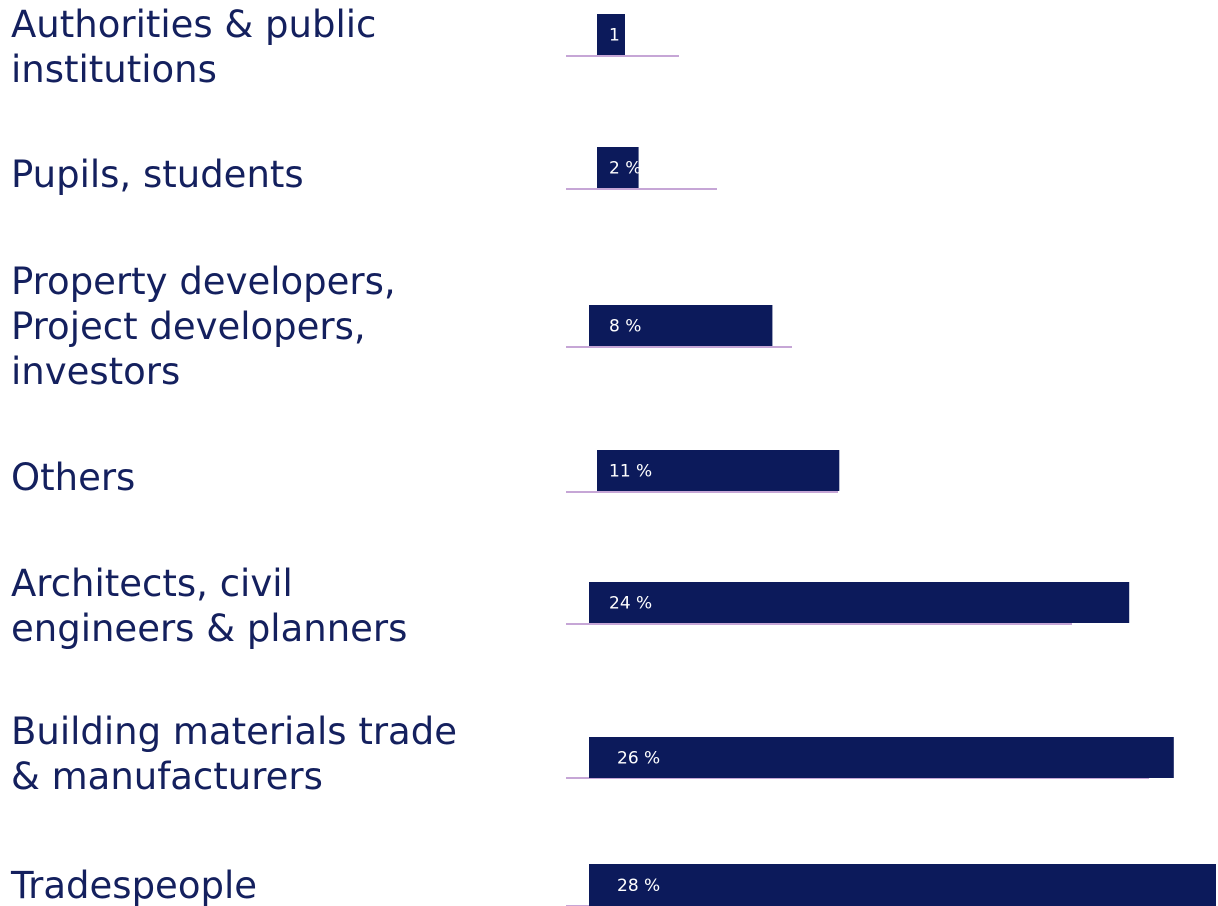  I want to click on category-label-line: Building materials trade, so click(234, 731).